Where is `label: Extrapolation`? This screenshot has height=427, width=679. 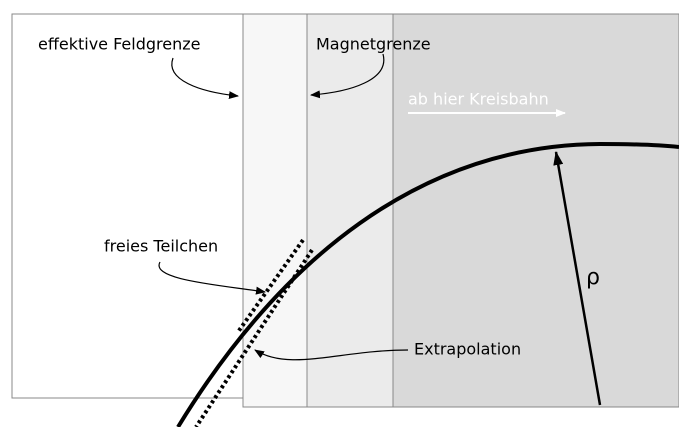 label: Extrapolation is located at coordinates (467, 349).